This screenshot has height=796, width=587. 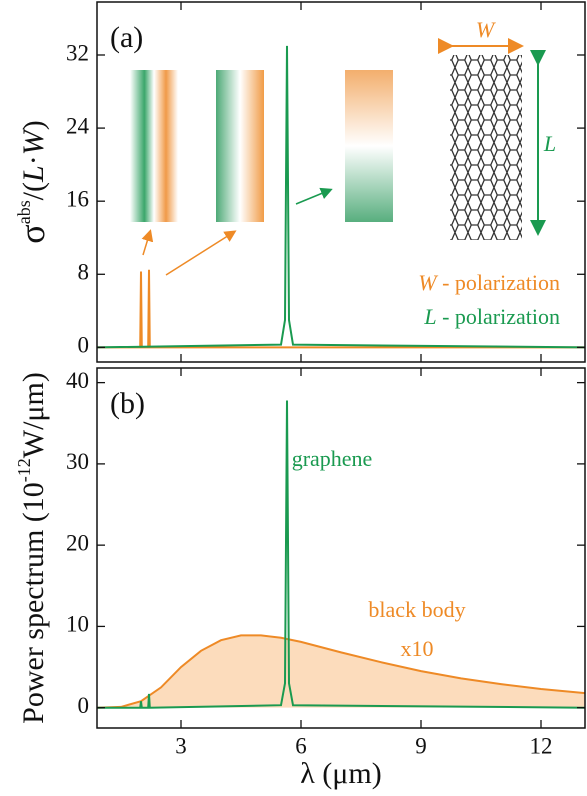 What do you see at coordinates (77, 198) in the screenshot?
I see `y-tick-label: 16` at bounding box center [77, 198].